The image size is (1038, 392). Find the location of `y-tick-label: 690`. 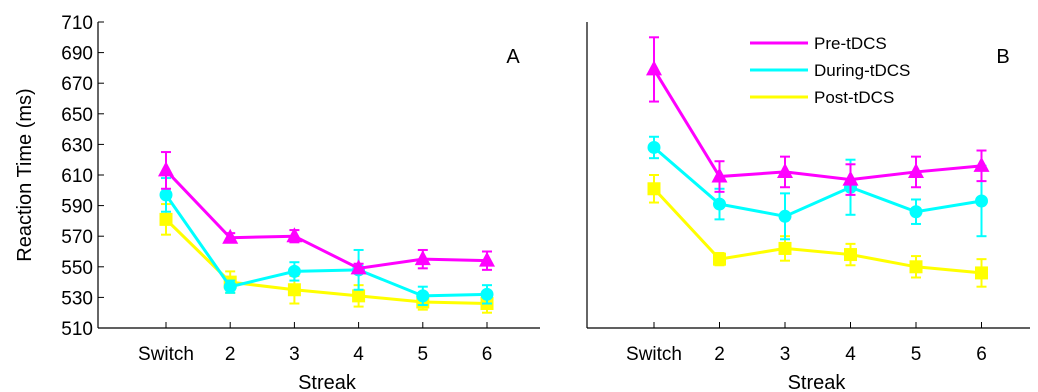

y-tick-label: 690 is located at coordinates (77, 54).